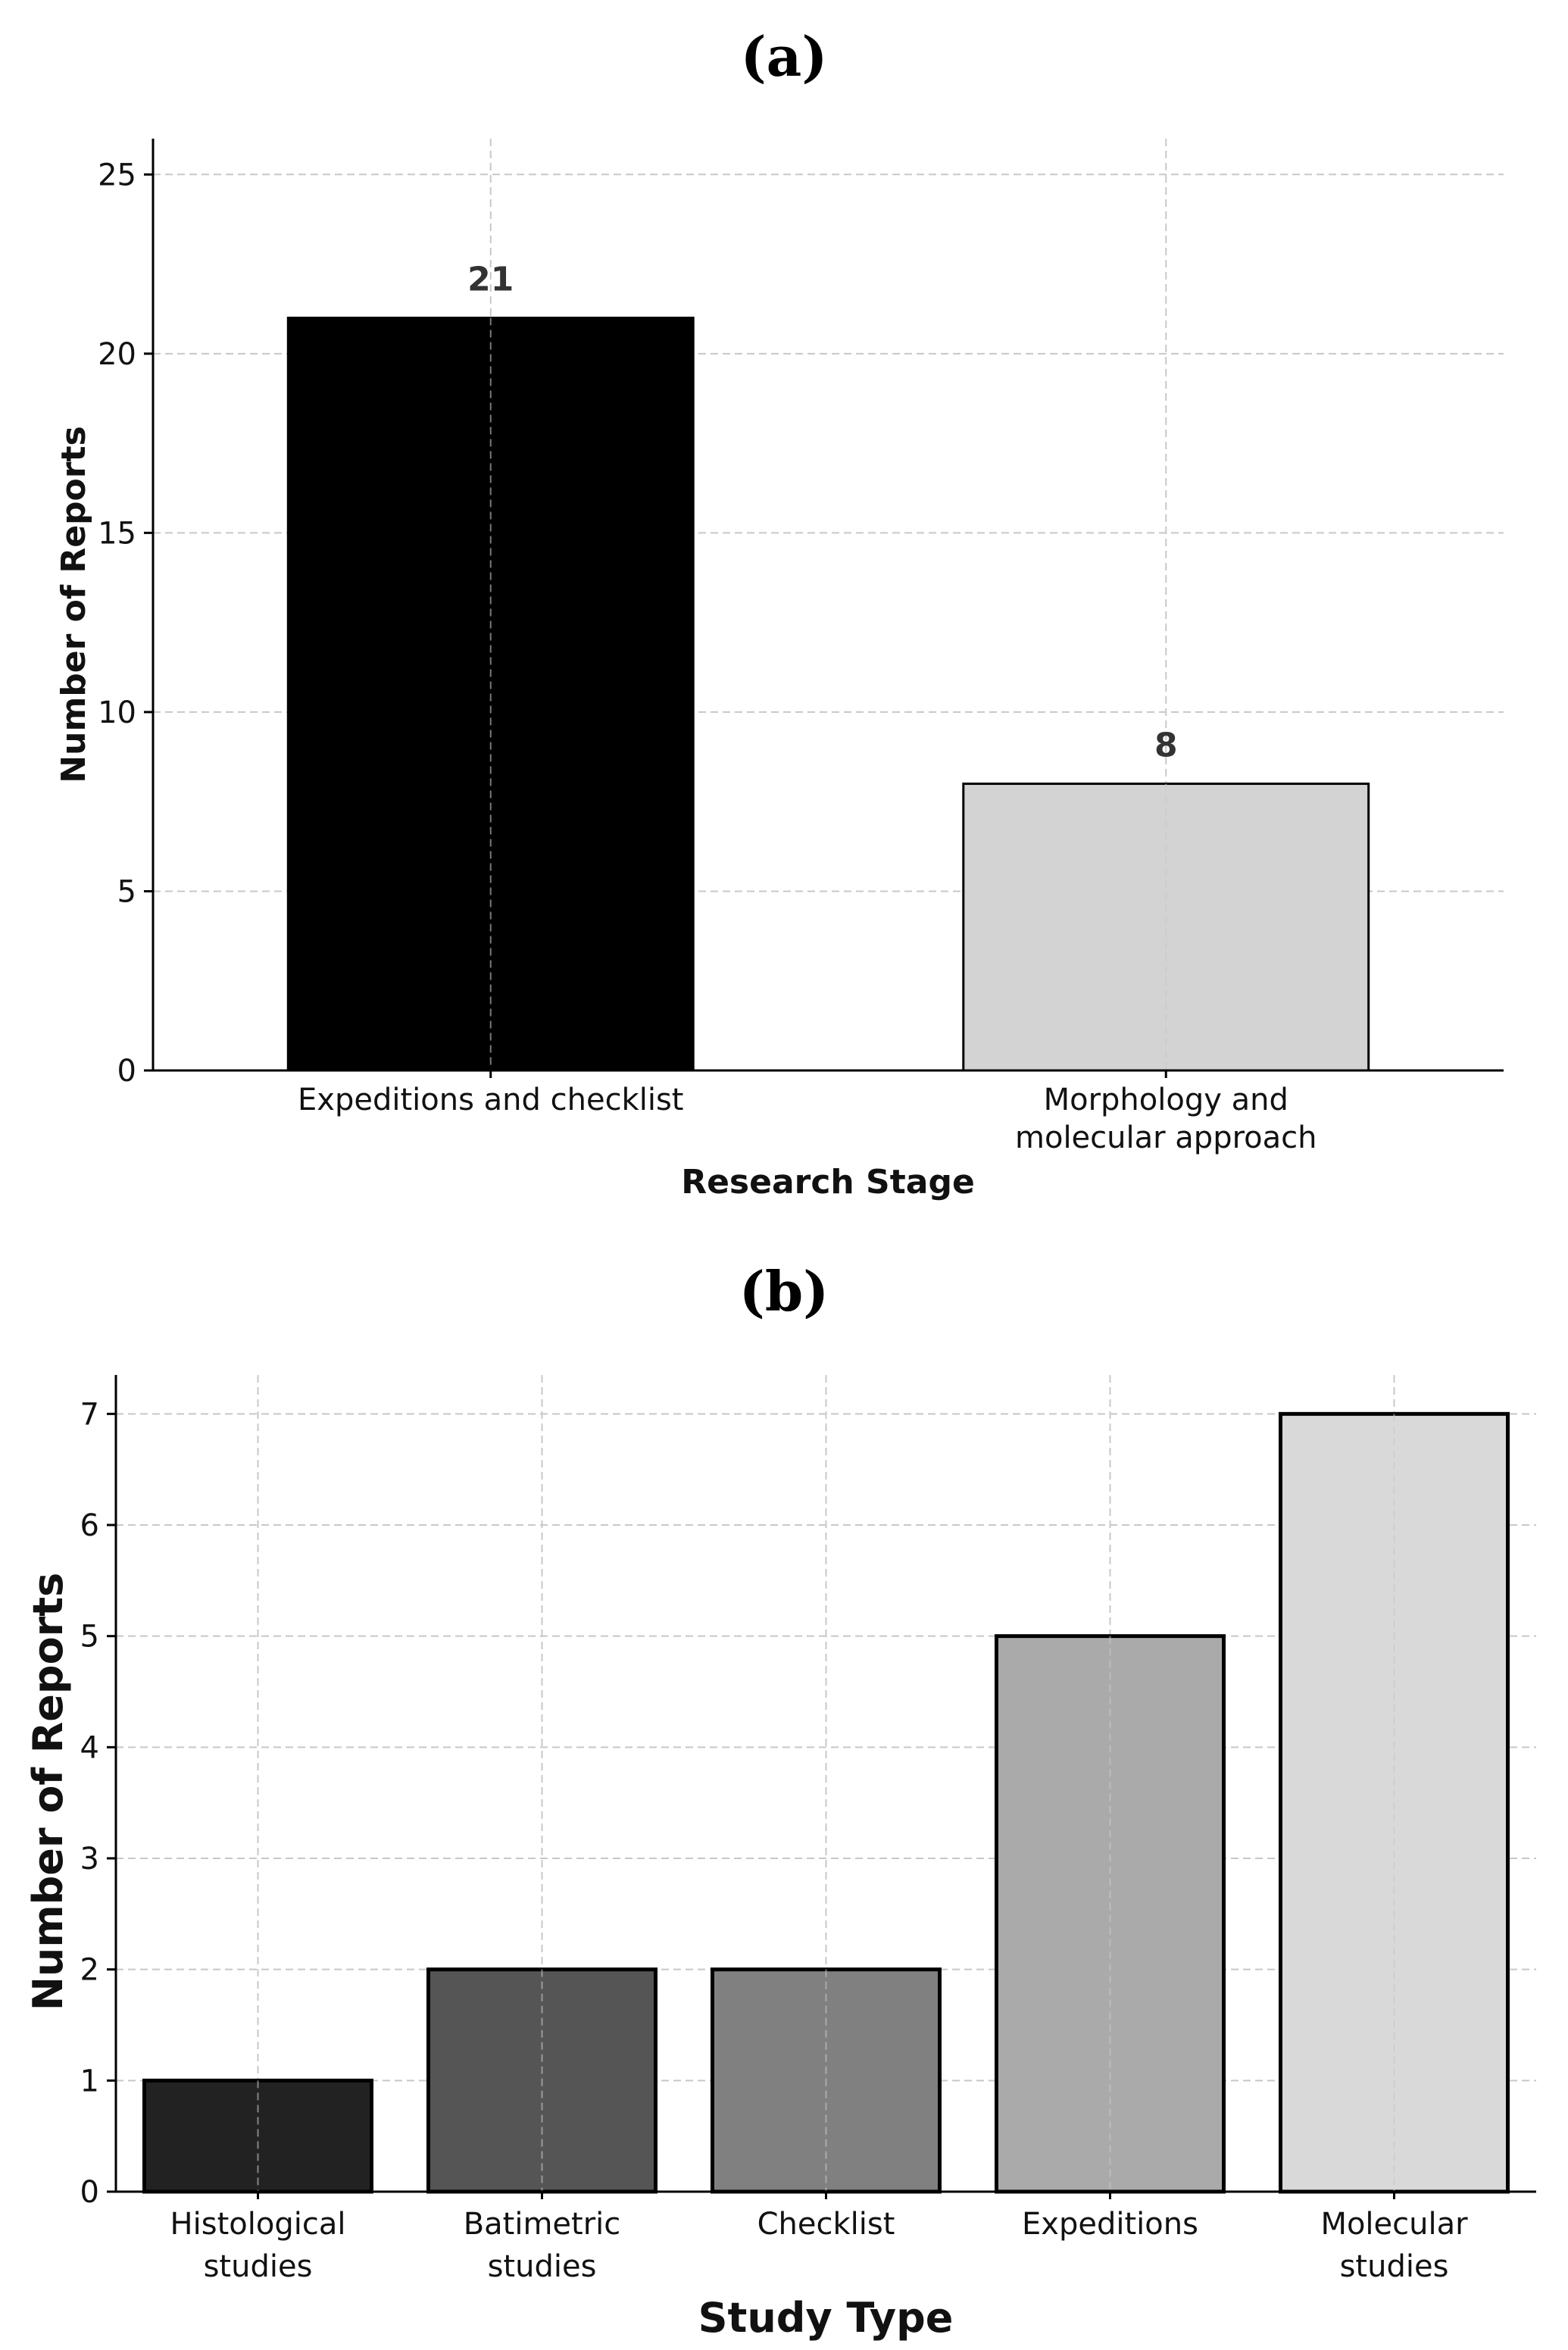 This screenshot has width=1568, height=2350. What do you see at coordinates (543, 2224) in the screenshot?
I see `panel-b-x-tick-label: Batimetric` at bounding box center [543, 2224].